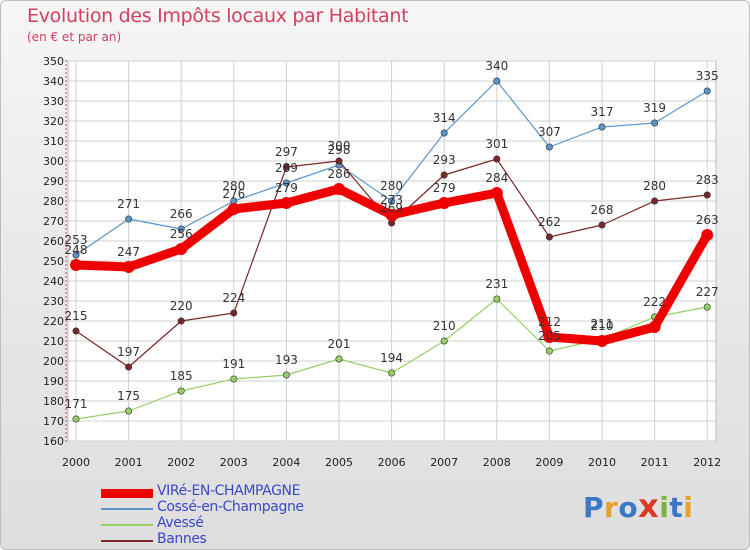  What do you see at coordinates (53, 361) in the screenshot?
I see `y-tick-label: 200` at bounding box center [53, 361].